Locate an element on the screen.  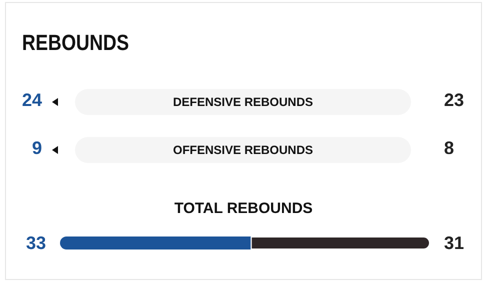
text: OFFENSIVE REBOUNDS is located at coordinates (243, 150).